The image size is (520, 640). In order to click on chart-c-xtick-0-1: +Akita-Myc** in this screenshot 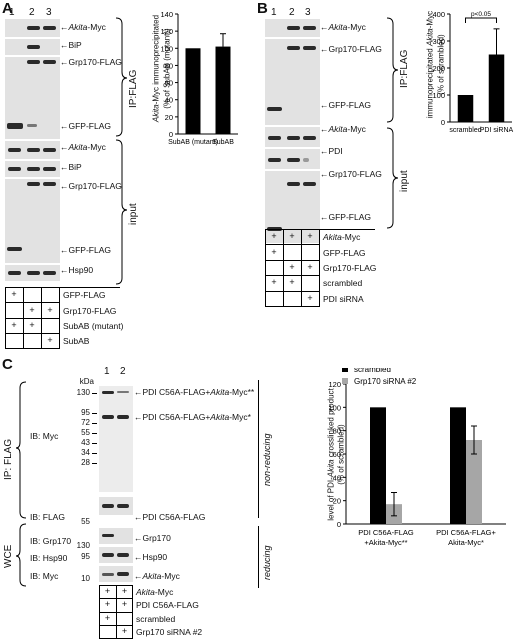, I will do `click(385, 542)`.